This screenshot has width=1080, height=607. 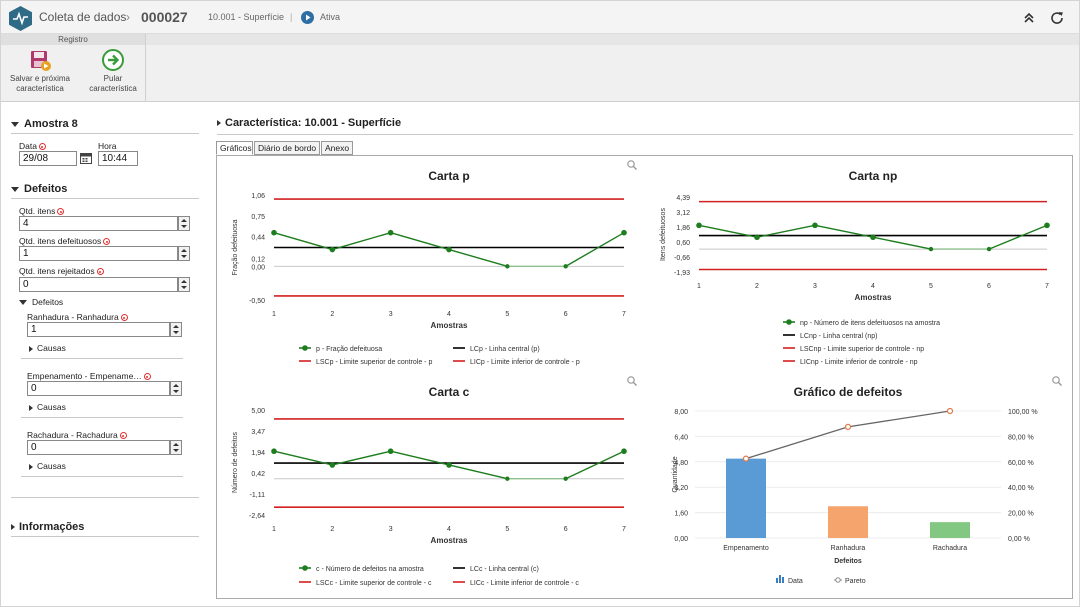 I want to click on skip-characteristic-button: Pular característica, so click(x=113, y=71).